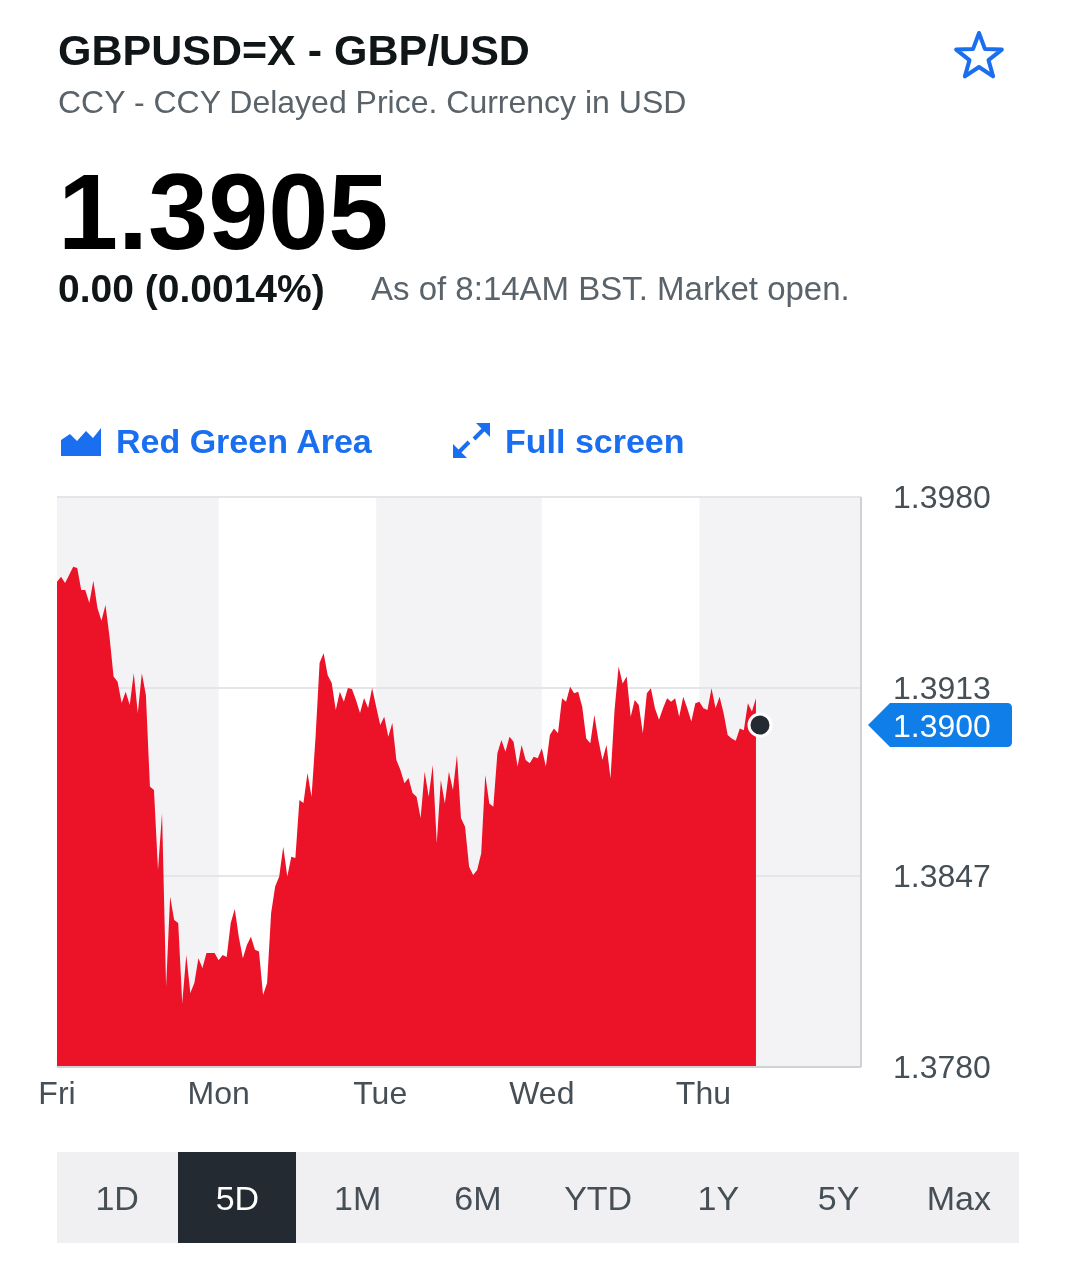  Describe the element at coordinates (598, 1197) in the screenshot. I see `text: YTD` at that location.